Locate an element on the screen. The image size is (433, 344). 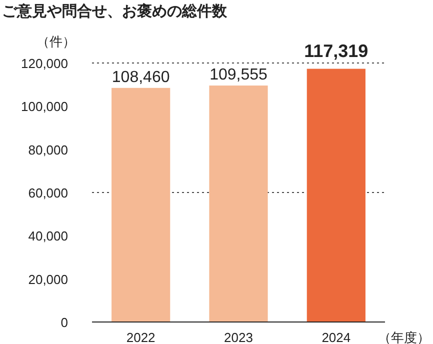
y-tick-label: 20,000 is located at coordinates (48, 279).